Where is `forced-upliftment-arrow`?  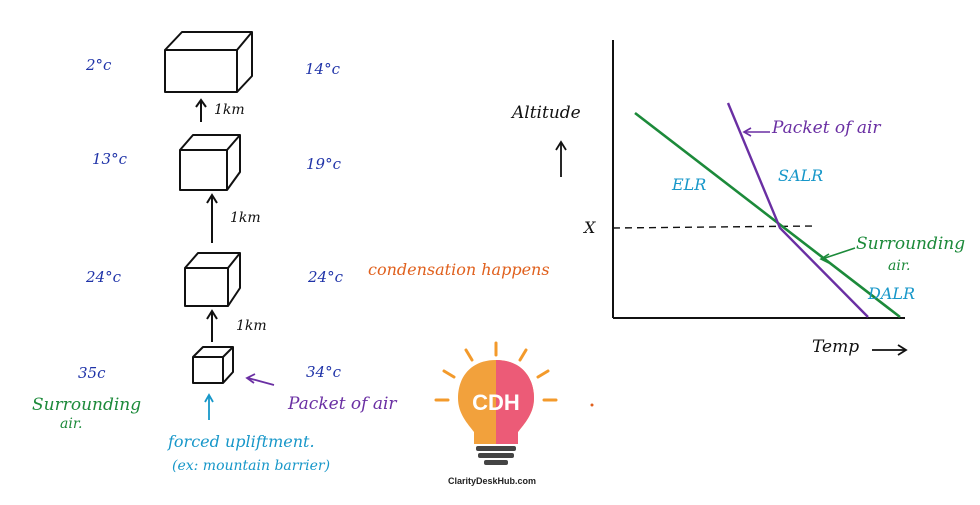 forced-upliftment-arrow is located at coordinates (209, 406).